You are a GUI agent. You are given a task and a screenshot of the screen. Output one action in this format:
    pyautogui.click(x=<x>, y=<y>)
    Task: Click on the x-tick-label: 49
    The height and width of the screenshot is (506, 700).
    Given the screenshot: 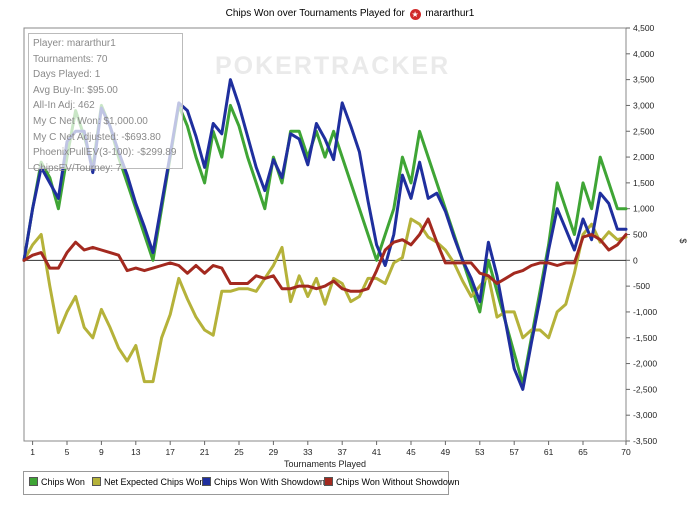 What is the action you would take?
    pyautogui.click(x=446, y=452)
    